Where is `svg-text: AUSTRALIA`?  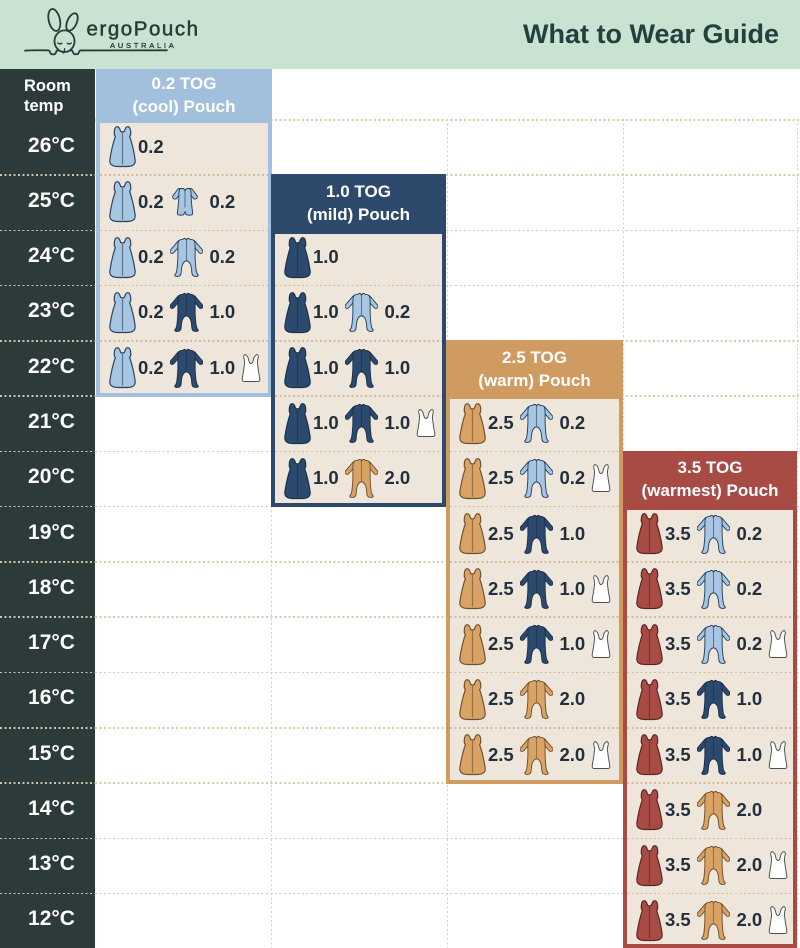 svg-text: AUSTRALIA is located at coordinates (143, 45).